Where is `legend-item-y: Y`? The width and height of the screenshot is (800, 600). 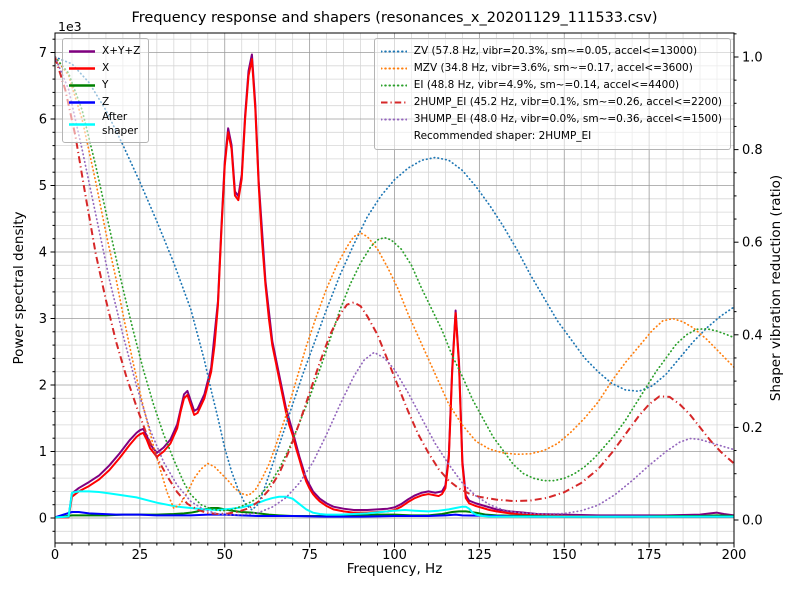 legend-item-y: Y is located at coordinates (104, 85).